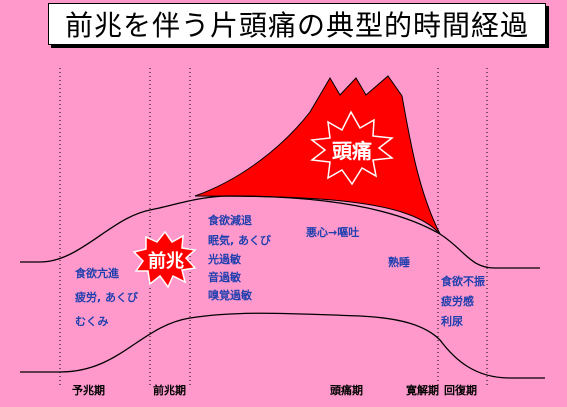 The height and width of the screenshot is (407, 567). I want to click on symptom-recovery-3: 利尿, so click(452, 321).